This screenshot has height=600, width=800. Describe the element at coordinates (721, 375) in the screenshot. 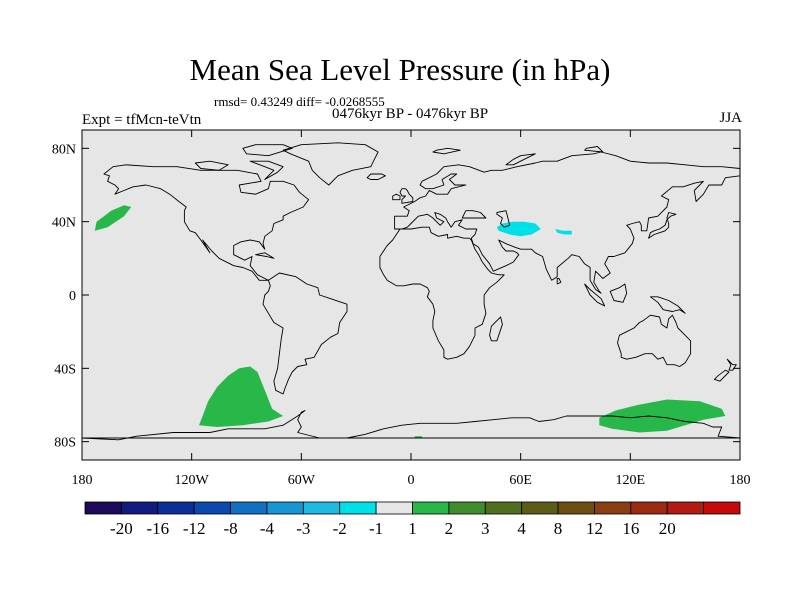

I see `coastline-new-zealand-south` at that location.